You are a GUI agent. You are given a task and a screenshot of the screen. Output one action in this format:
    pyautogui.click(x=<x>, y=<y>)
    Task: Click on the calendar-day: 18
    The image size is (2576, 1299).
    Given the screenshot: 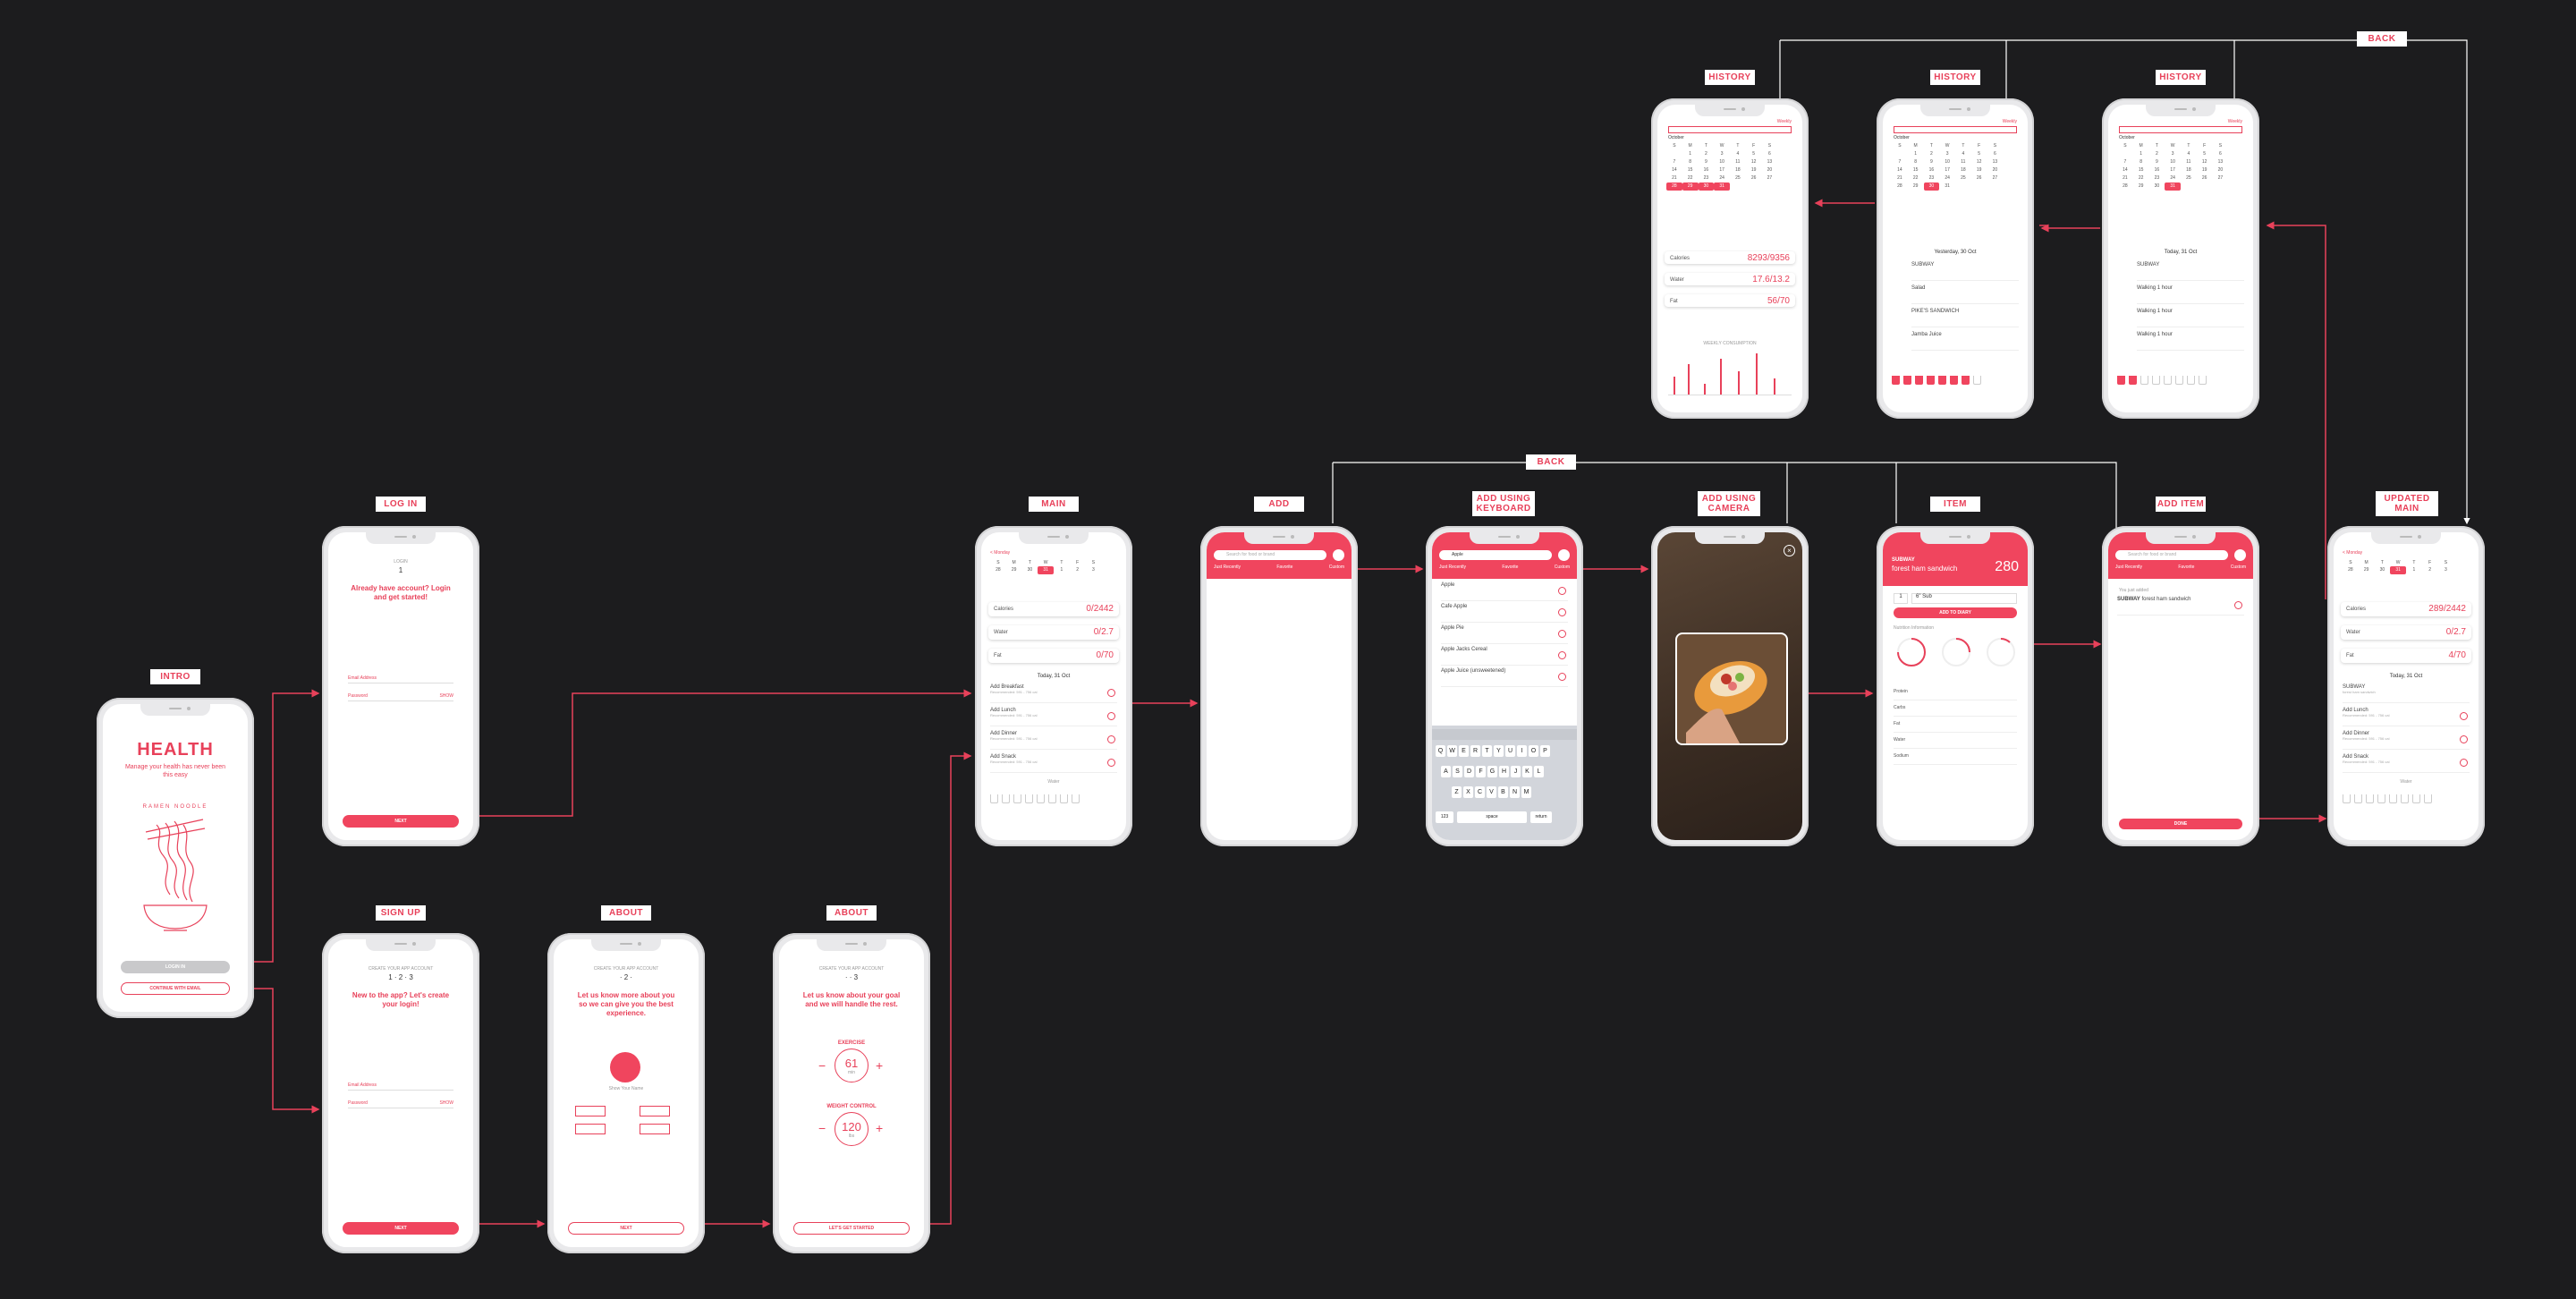 What is the action you would take?
    pyautogui.click(x=1738, y=170)
    